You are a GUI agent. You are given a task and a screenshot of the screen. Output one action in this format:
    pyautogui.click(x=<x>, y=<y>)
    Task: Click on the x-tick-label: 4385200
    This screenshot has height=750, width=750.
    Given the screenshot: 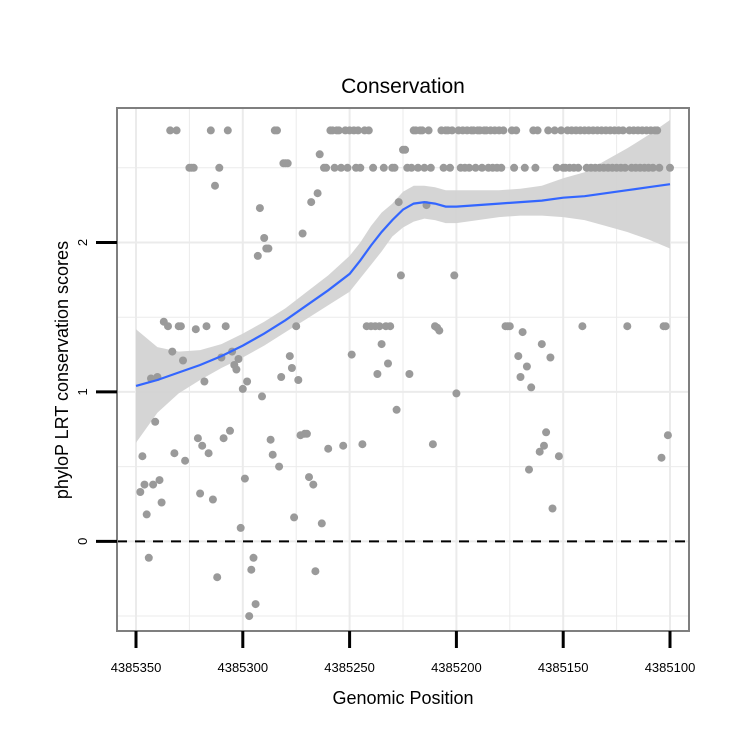 What is the action you would take?
    pyautogui.click(x=456, y=667)
    